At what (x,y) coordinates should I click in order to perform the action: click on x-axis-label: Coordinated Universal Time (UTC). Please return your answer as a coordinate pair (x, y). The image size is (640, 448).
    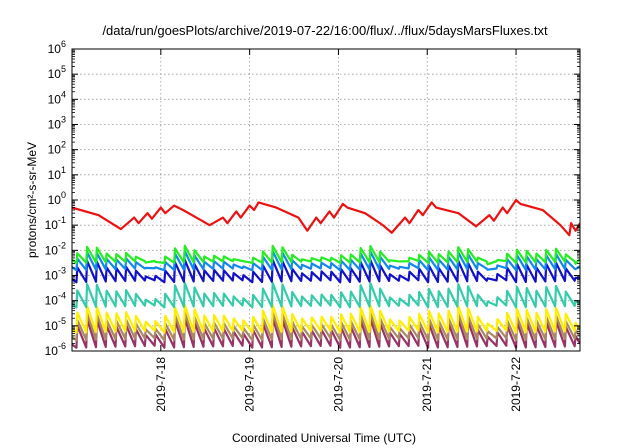
    Looking at the image, I should click on (324, 438).